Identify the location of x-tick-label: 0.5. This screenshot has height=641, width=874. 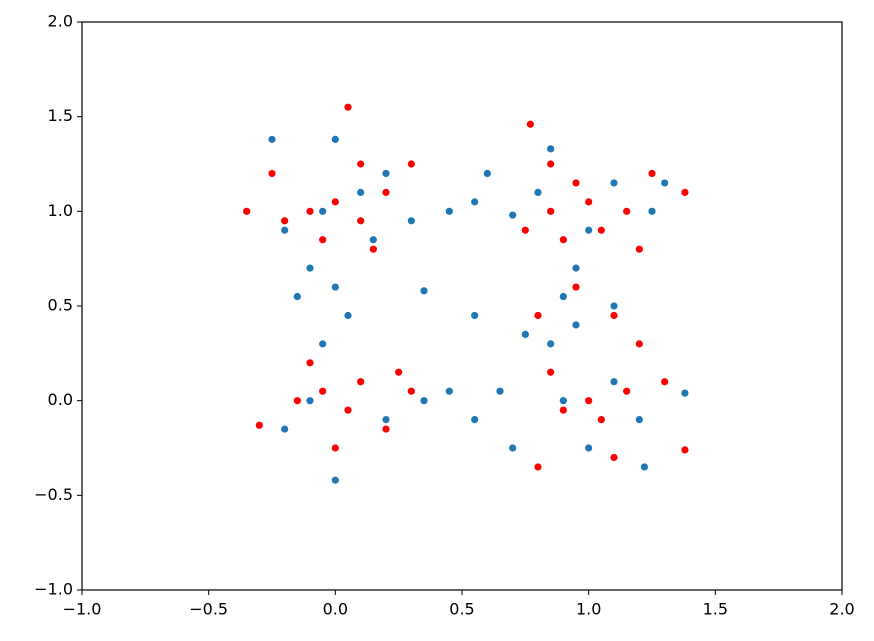
(461, 609).